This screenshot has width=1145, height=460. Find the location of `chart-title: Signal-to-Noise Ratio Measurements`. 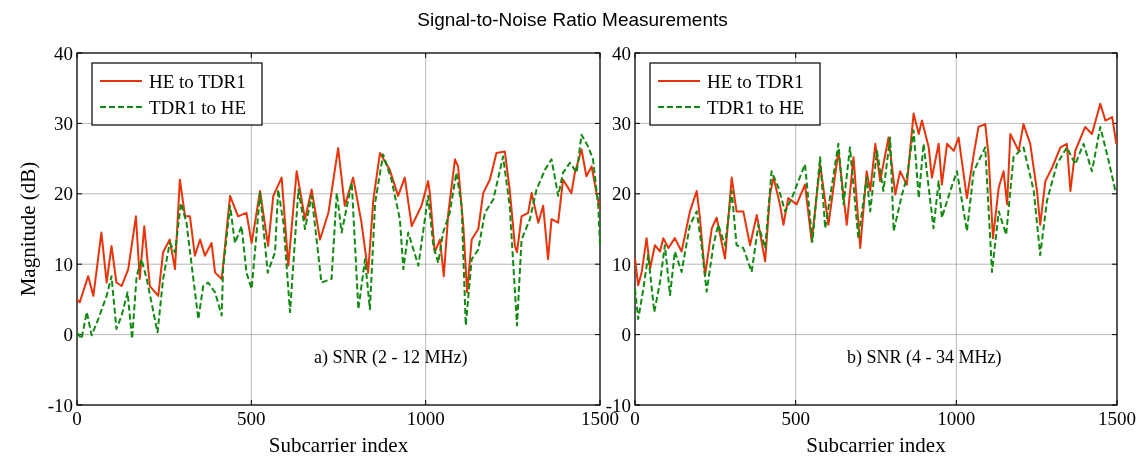

chart-title: Signal-to-Noise Ratio Measurements is located at coordinates (572, 19).